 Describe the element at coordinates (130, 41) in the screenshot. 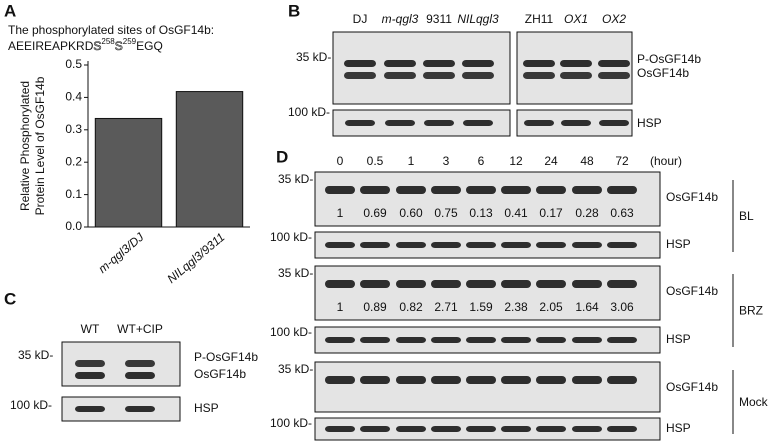

I see `sequence-part: 259` at that location.